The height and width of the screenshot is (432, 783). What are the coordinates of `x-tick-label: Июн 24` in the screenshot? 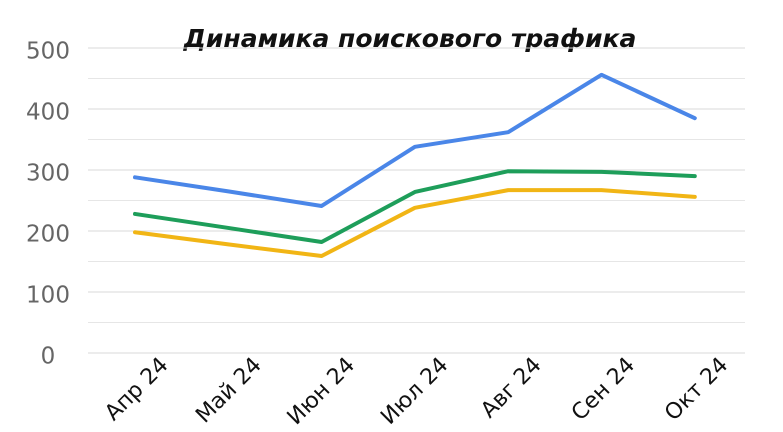 It's located at (321, 391).